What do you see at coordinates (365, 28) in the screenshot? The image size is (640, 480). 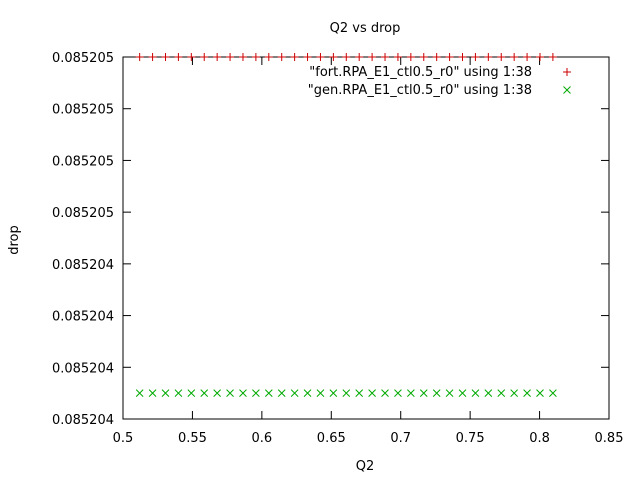 I see `chart-title: Q2 vs drop` at bounding box center [365, 28].